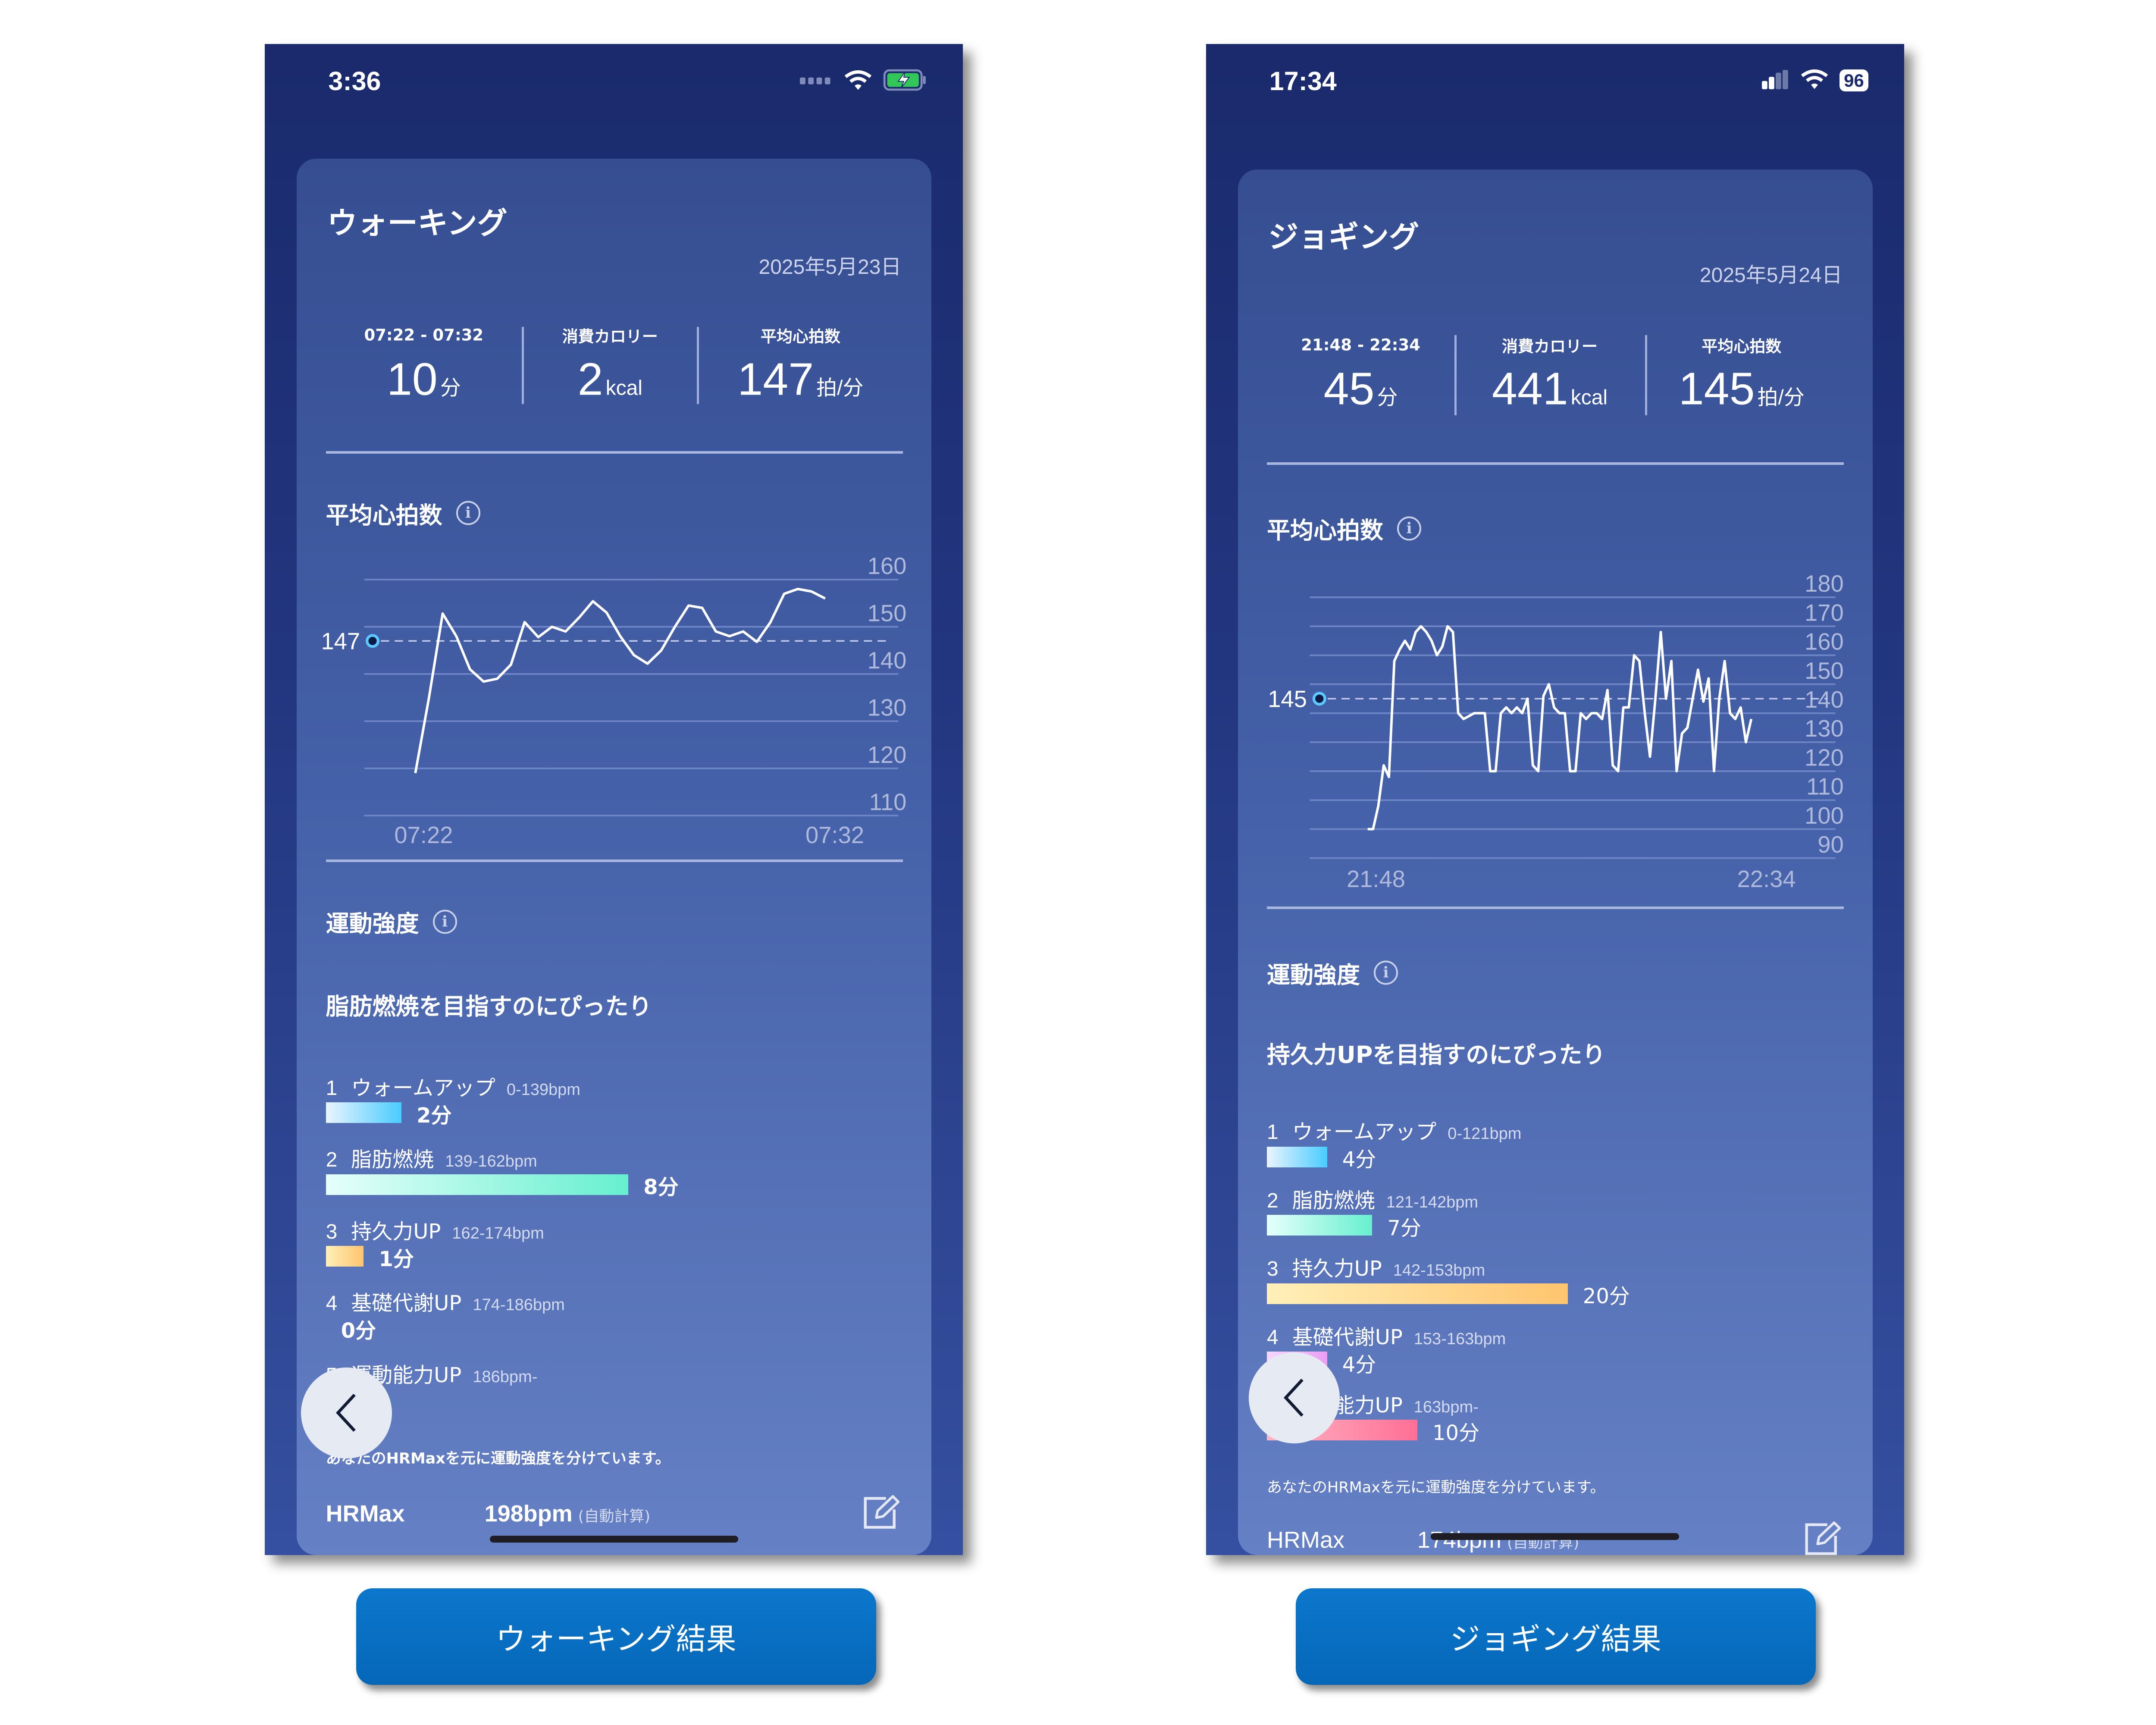  I want to click on zone-minutes: 0分, so click(358, 1331).